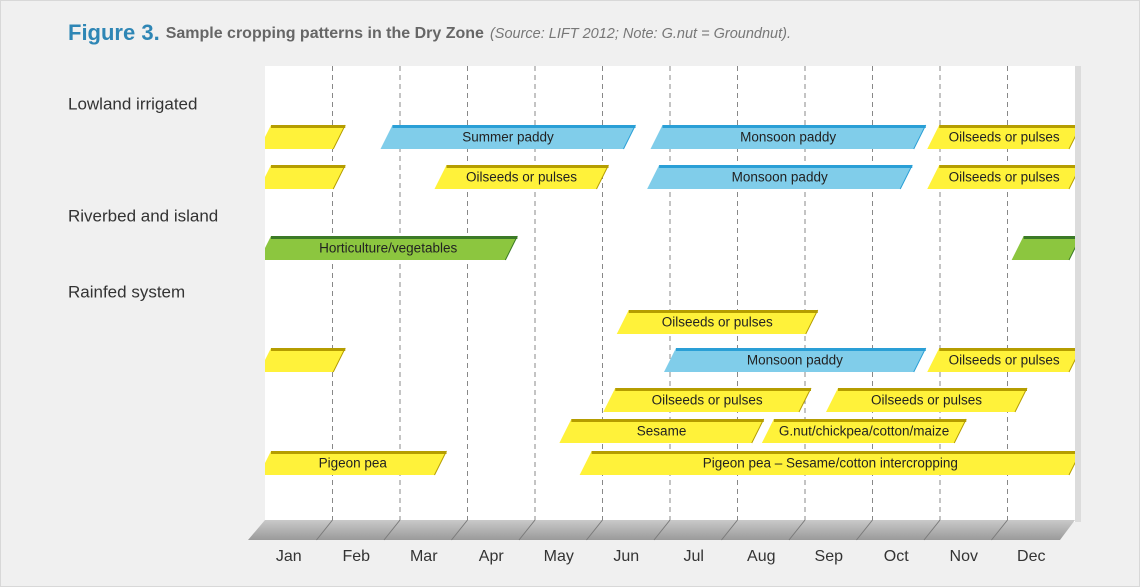 Image resolution: width=1140 pixels, height=587 pixels. Describe the element at coordinates (964, 556) in the screenshot. I see `x-tick-label: Nov` at that location.